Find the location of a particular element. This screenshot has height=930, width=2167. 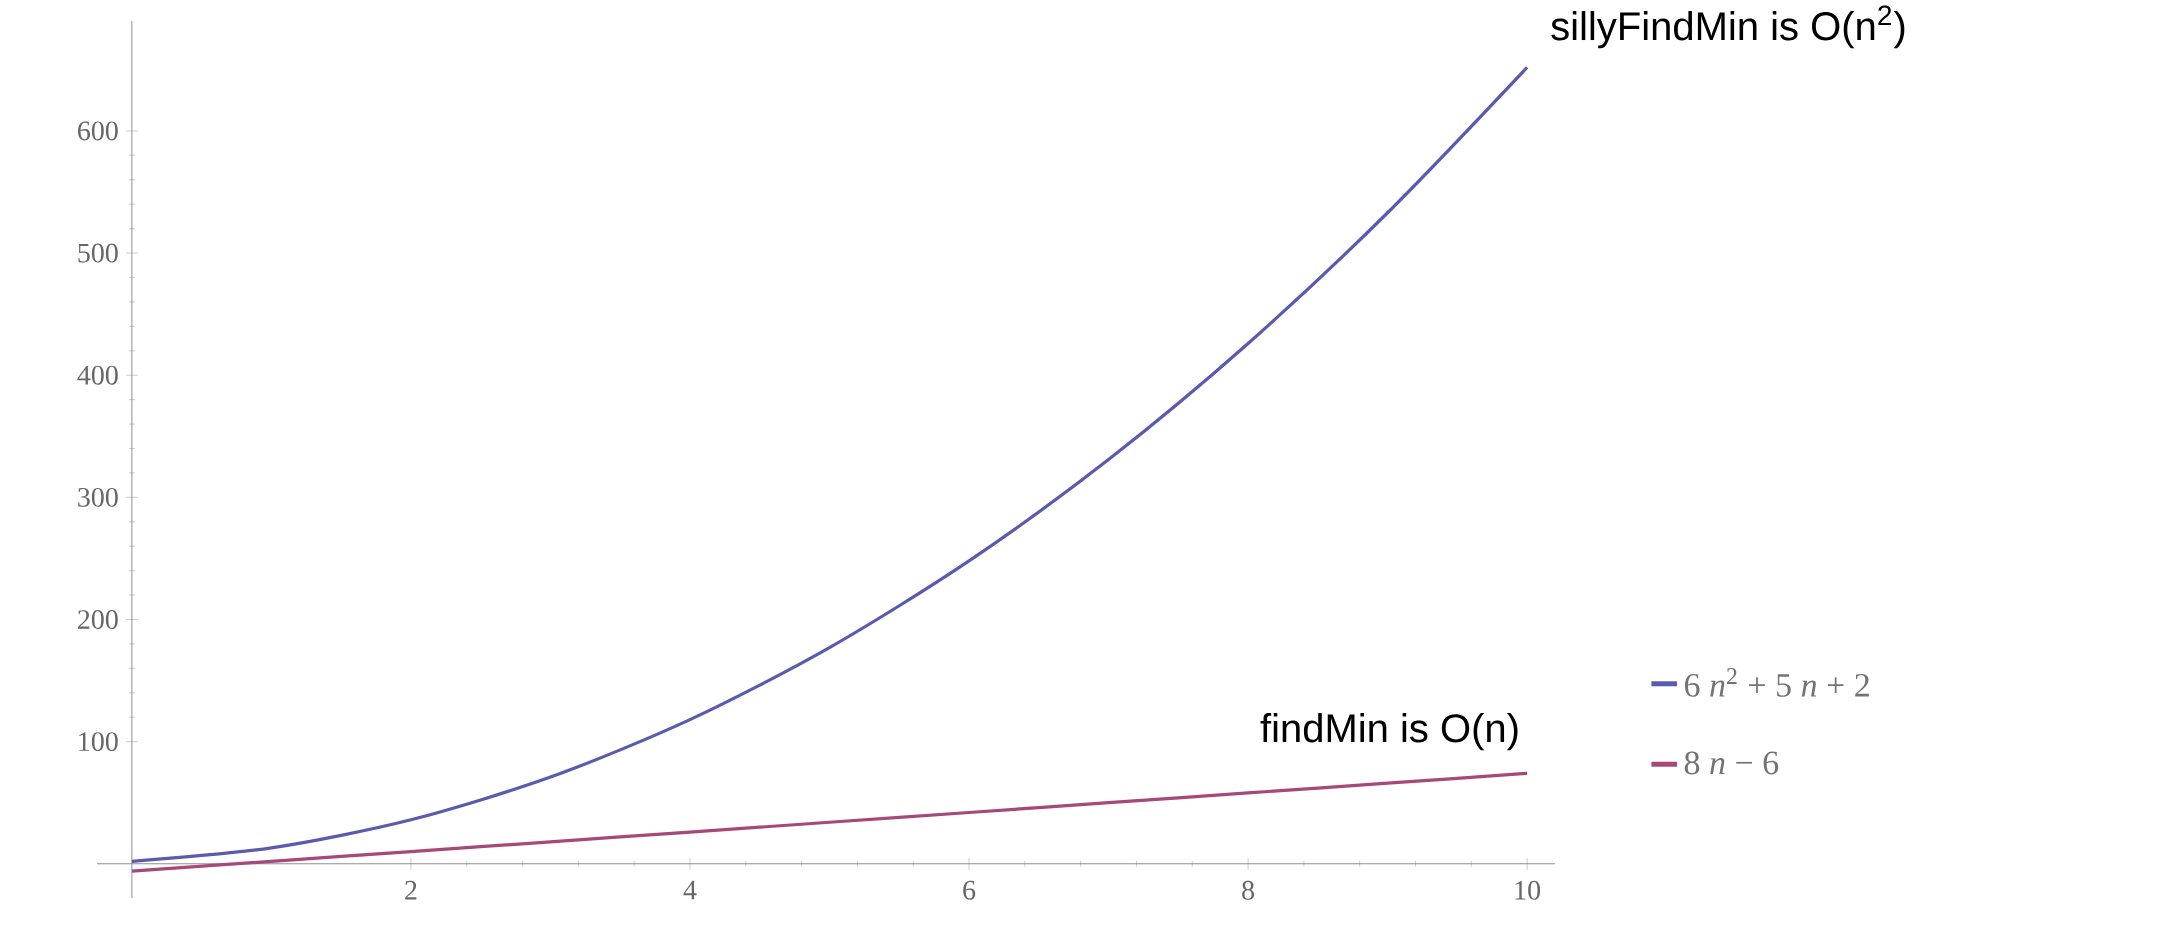

legend-label: 8 n − 6 is located at coordinates (1731, 763).